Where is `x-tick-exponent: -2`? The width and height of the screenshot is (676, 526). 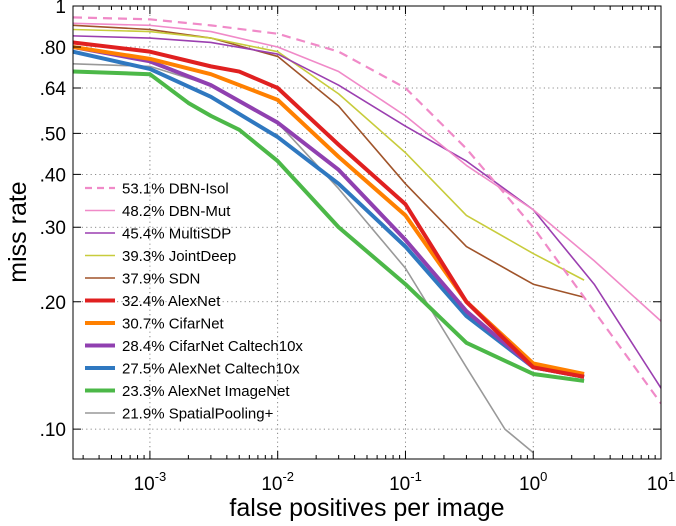 x-tick-exponent: -2 is located at coordinates (288, 476).